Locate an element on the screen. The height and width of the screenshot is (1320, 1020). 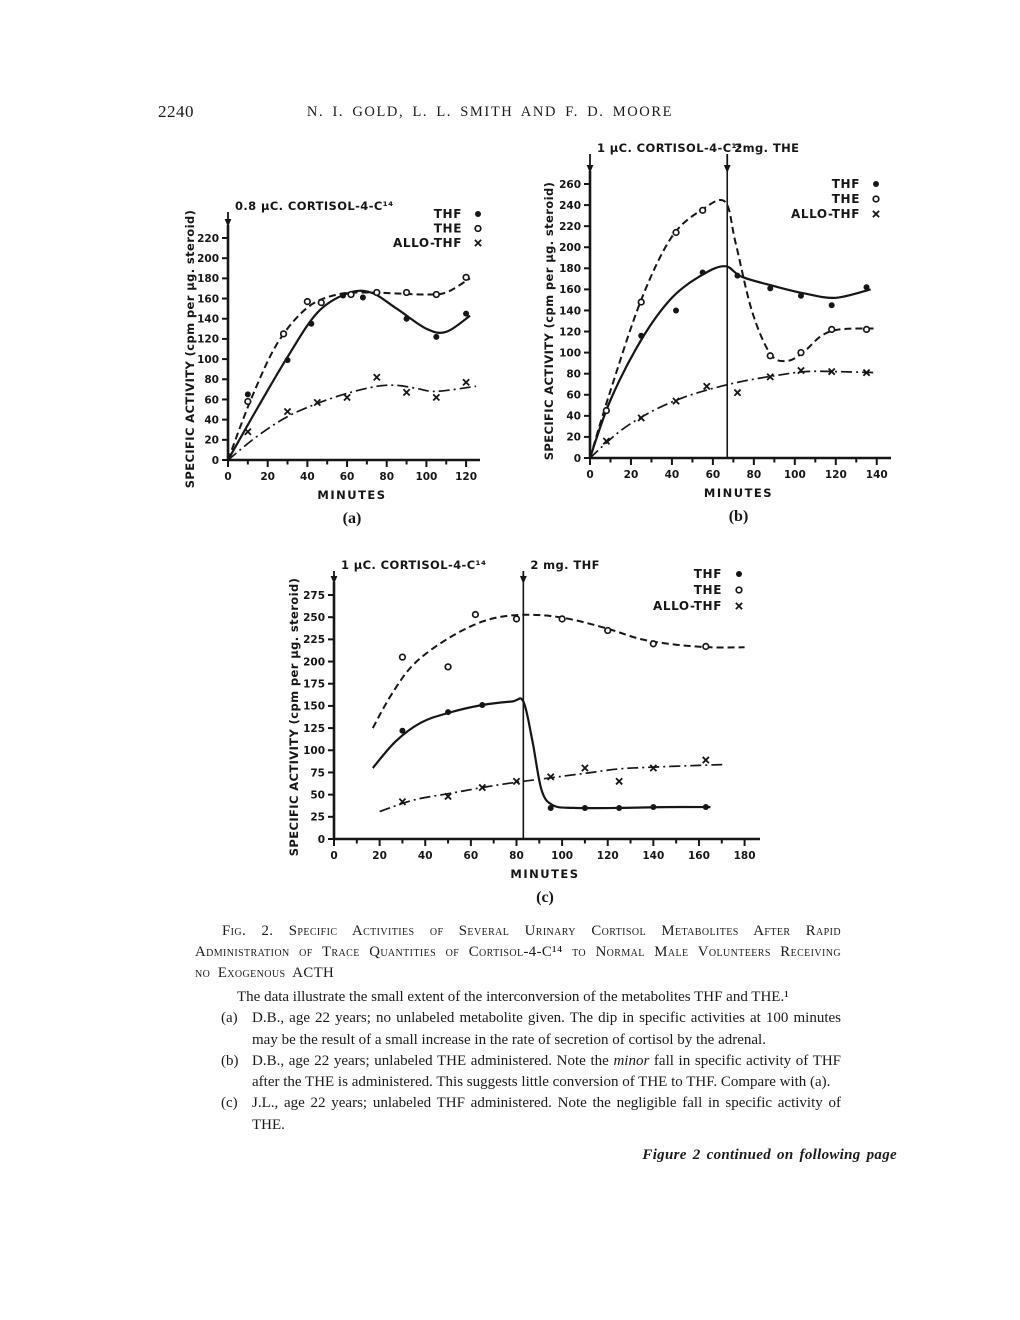
y-tick-label: 0 is located at coordinates (321, 840).